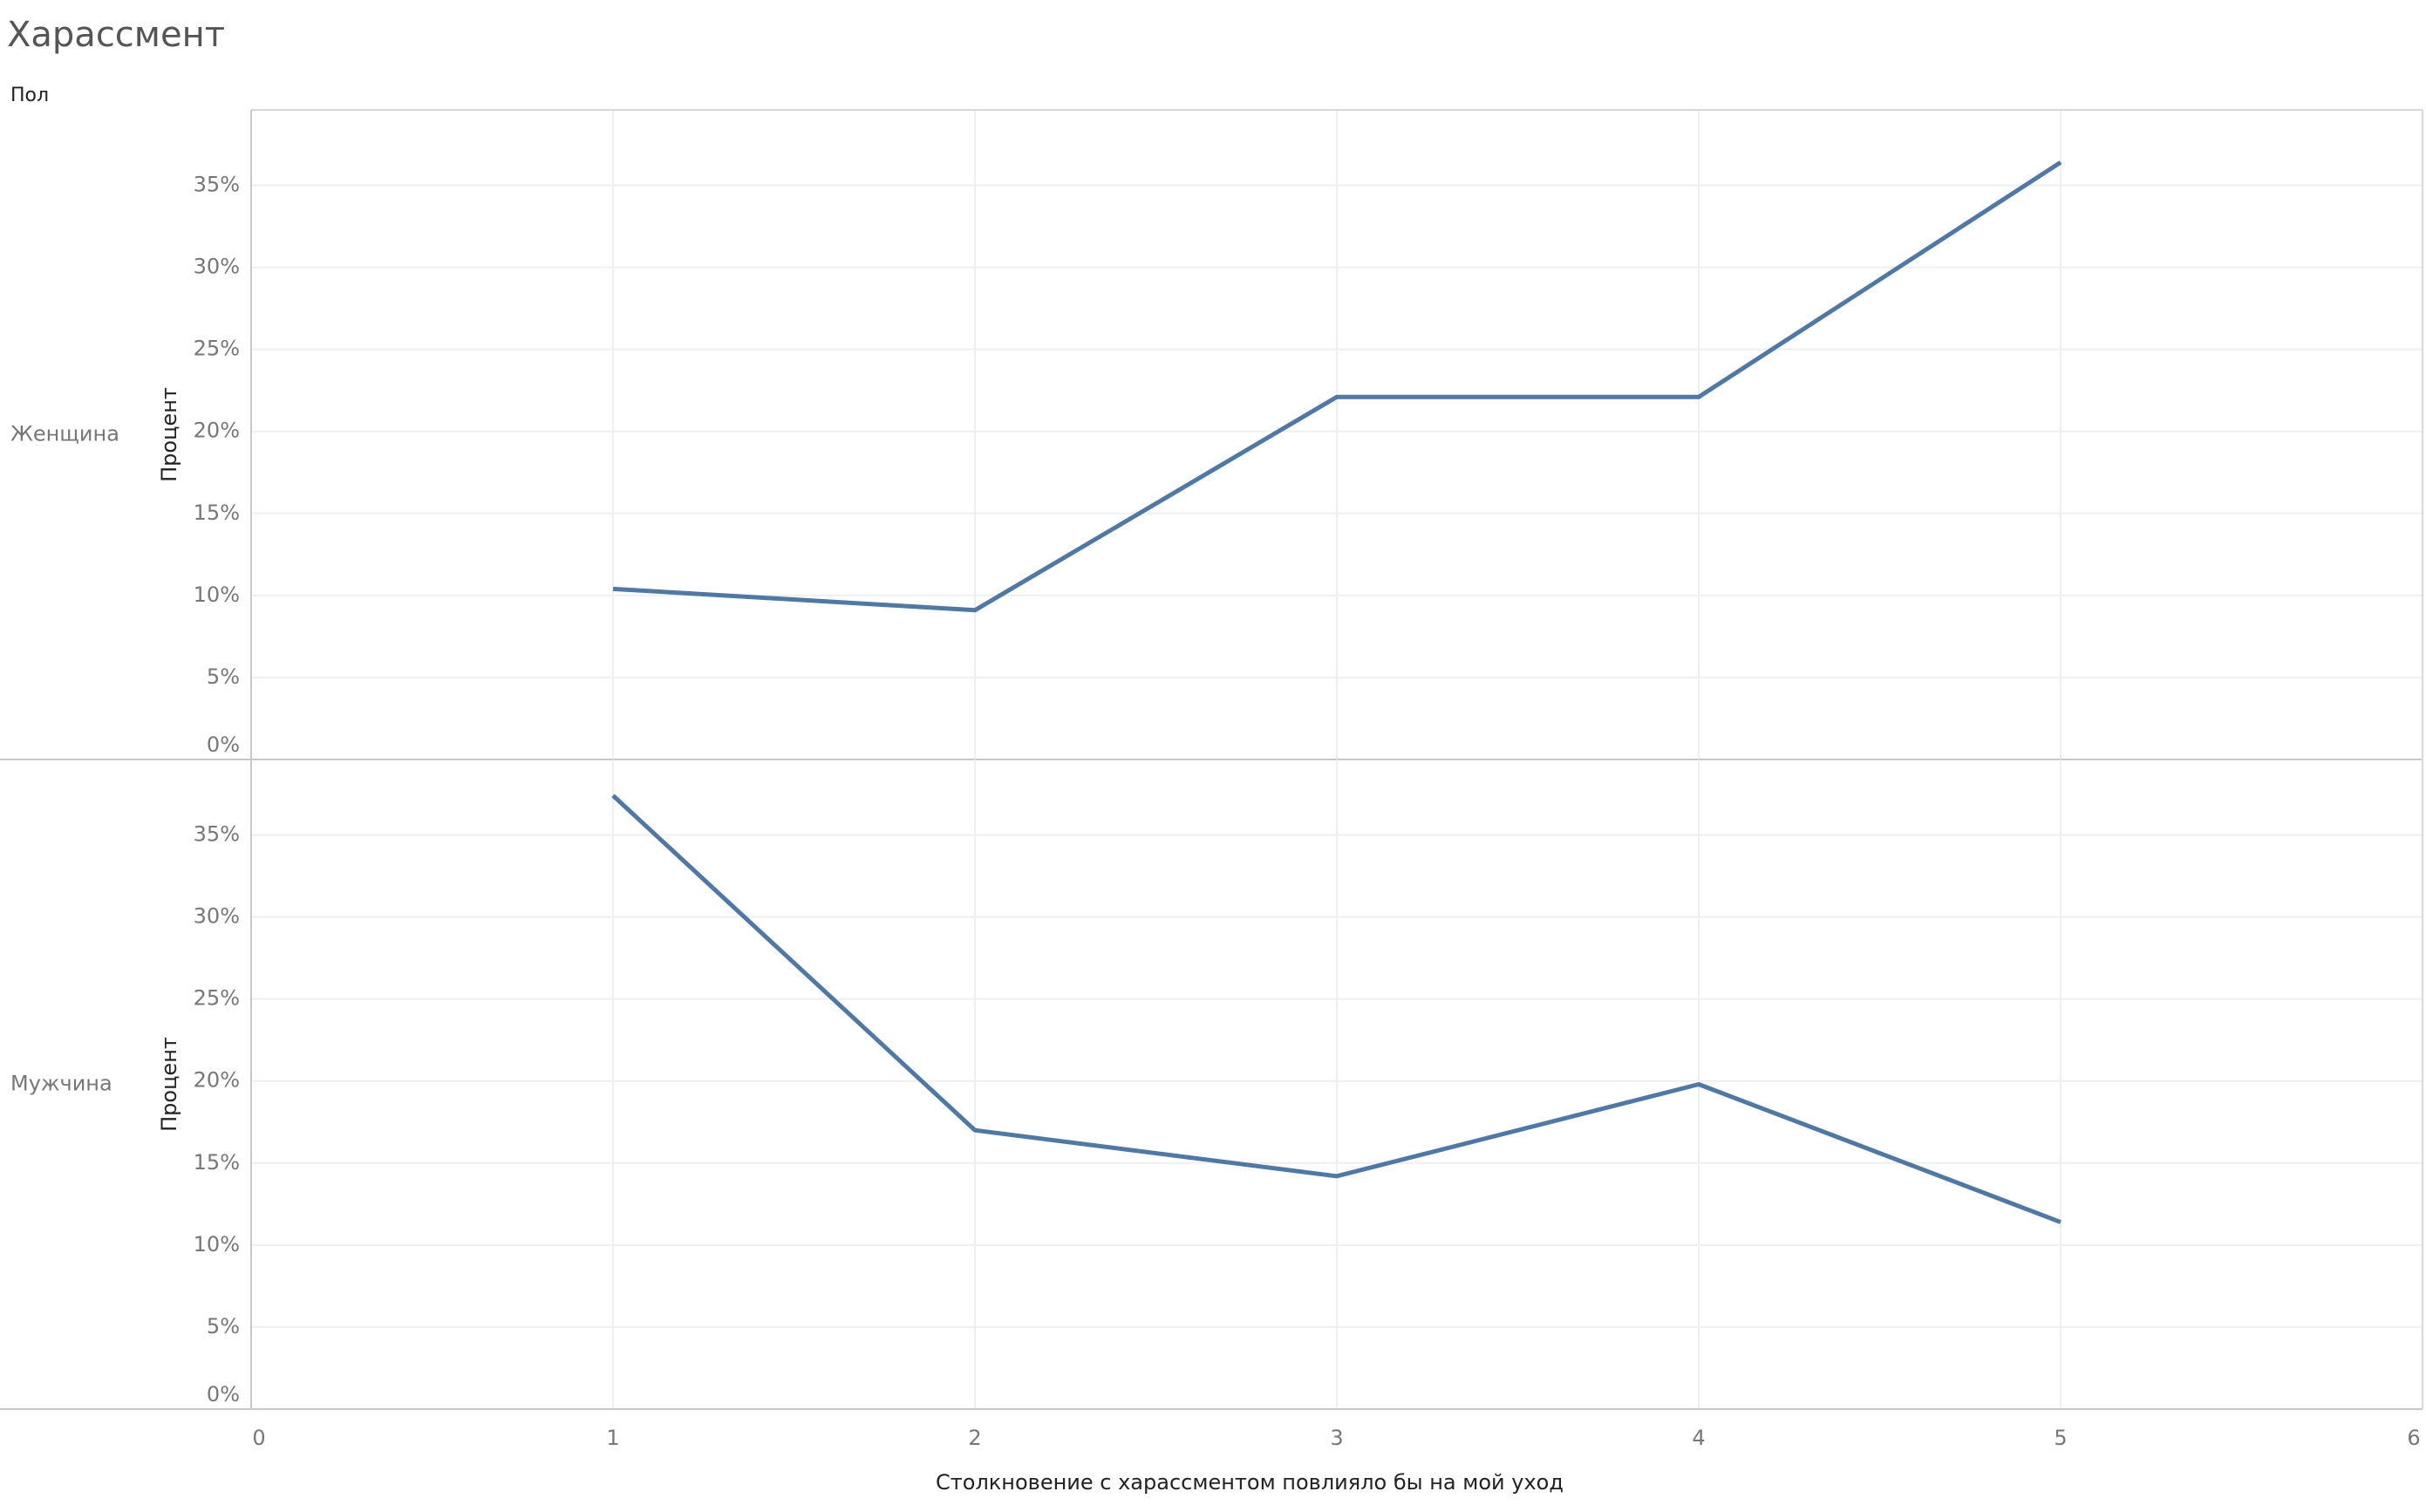  What do you see at coordinates (2061, 1438) in the screenshot?
I see `x-tick-label: 5` at bounding box center [2061, 1438].